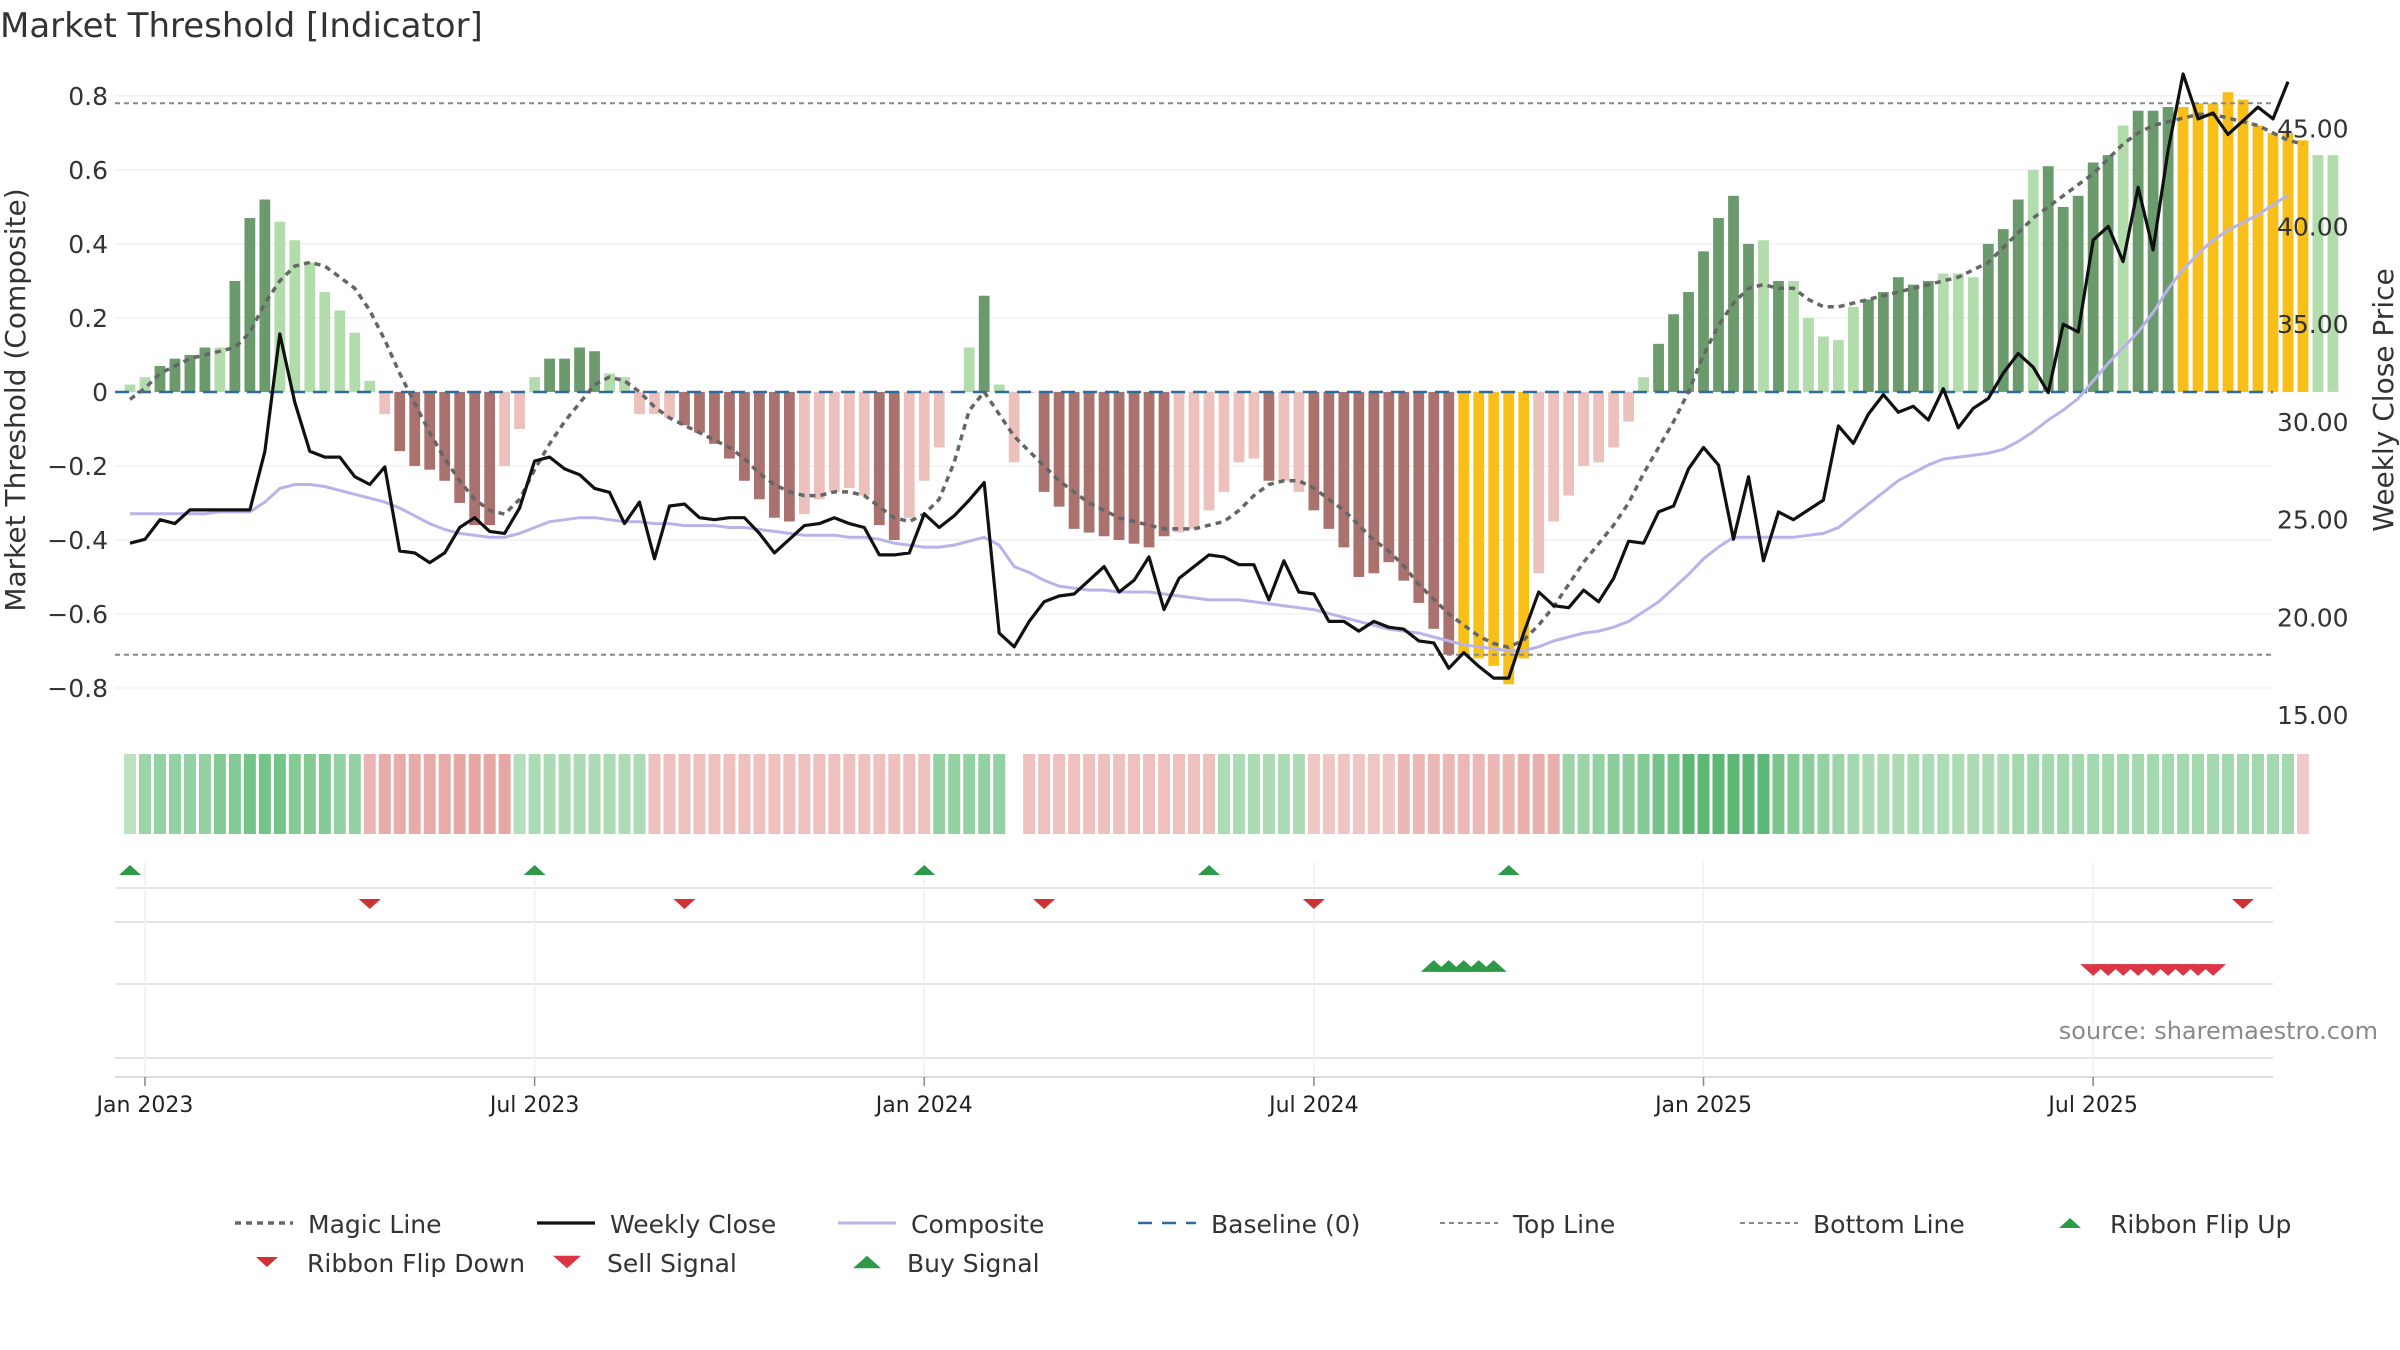 This screenshot has height=1350, width=2400. What do you see at coordinates (672, 1263) in the screenshot?
I see `legend-label: Sell Signal` at bounding box center [672, 1263].